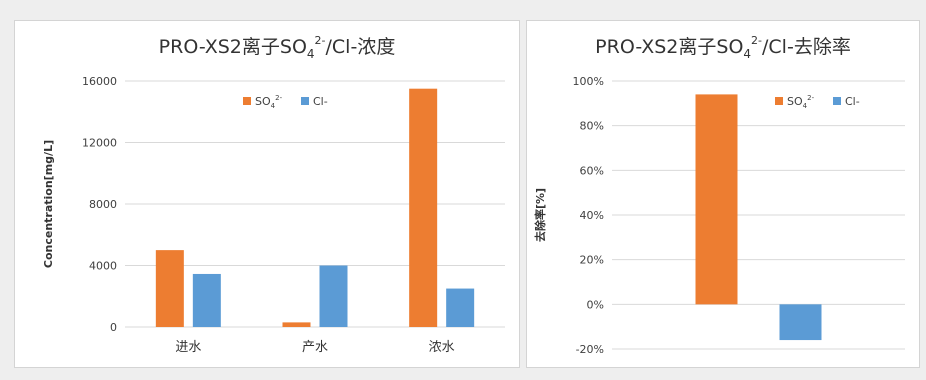 Image resolution: width=926 pixels, height=380 pixels. Describe the element at coordinates (99, 143) in the screenshot. I see `concentration-y-tick-label: 12000` at that location.